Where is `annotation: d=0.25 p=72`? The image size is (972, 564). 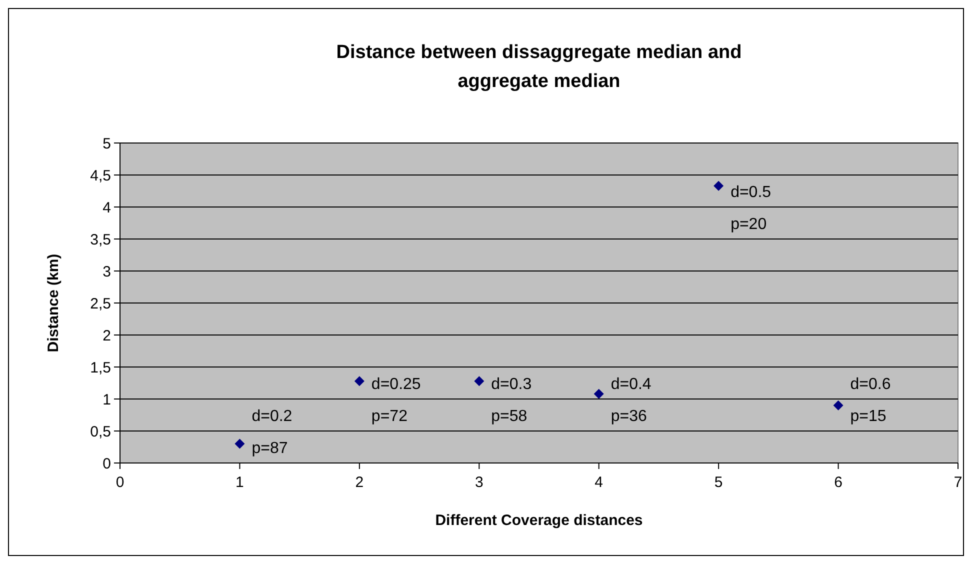
annotation: d=0.25 p=72 is located at coordinates (396, 400).